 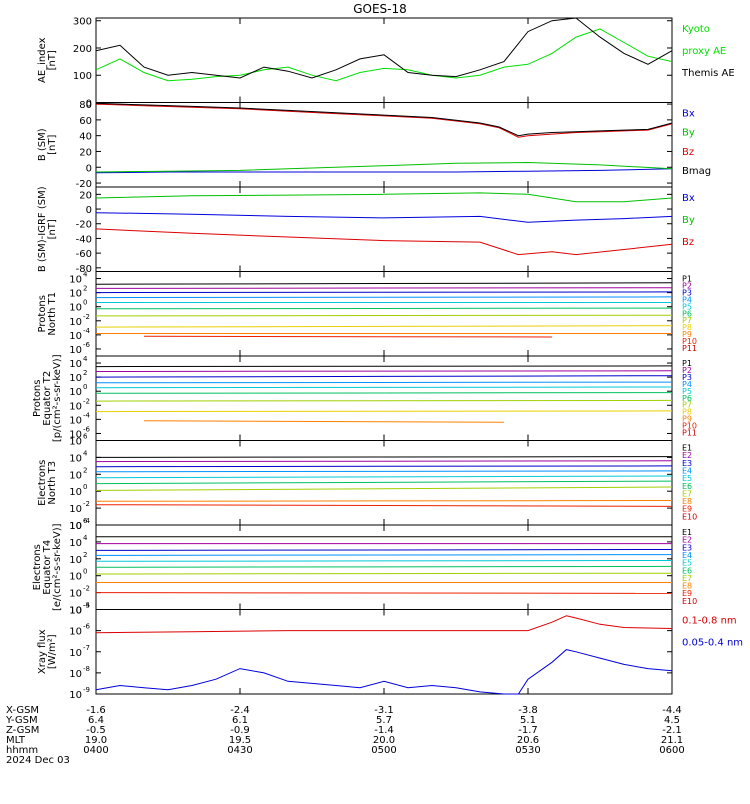 What do you see at coordinates (86, 669) in the screenshot?
I see `y-tick-exponent: -8` at bounding box center [86, 669].